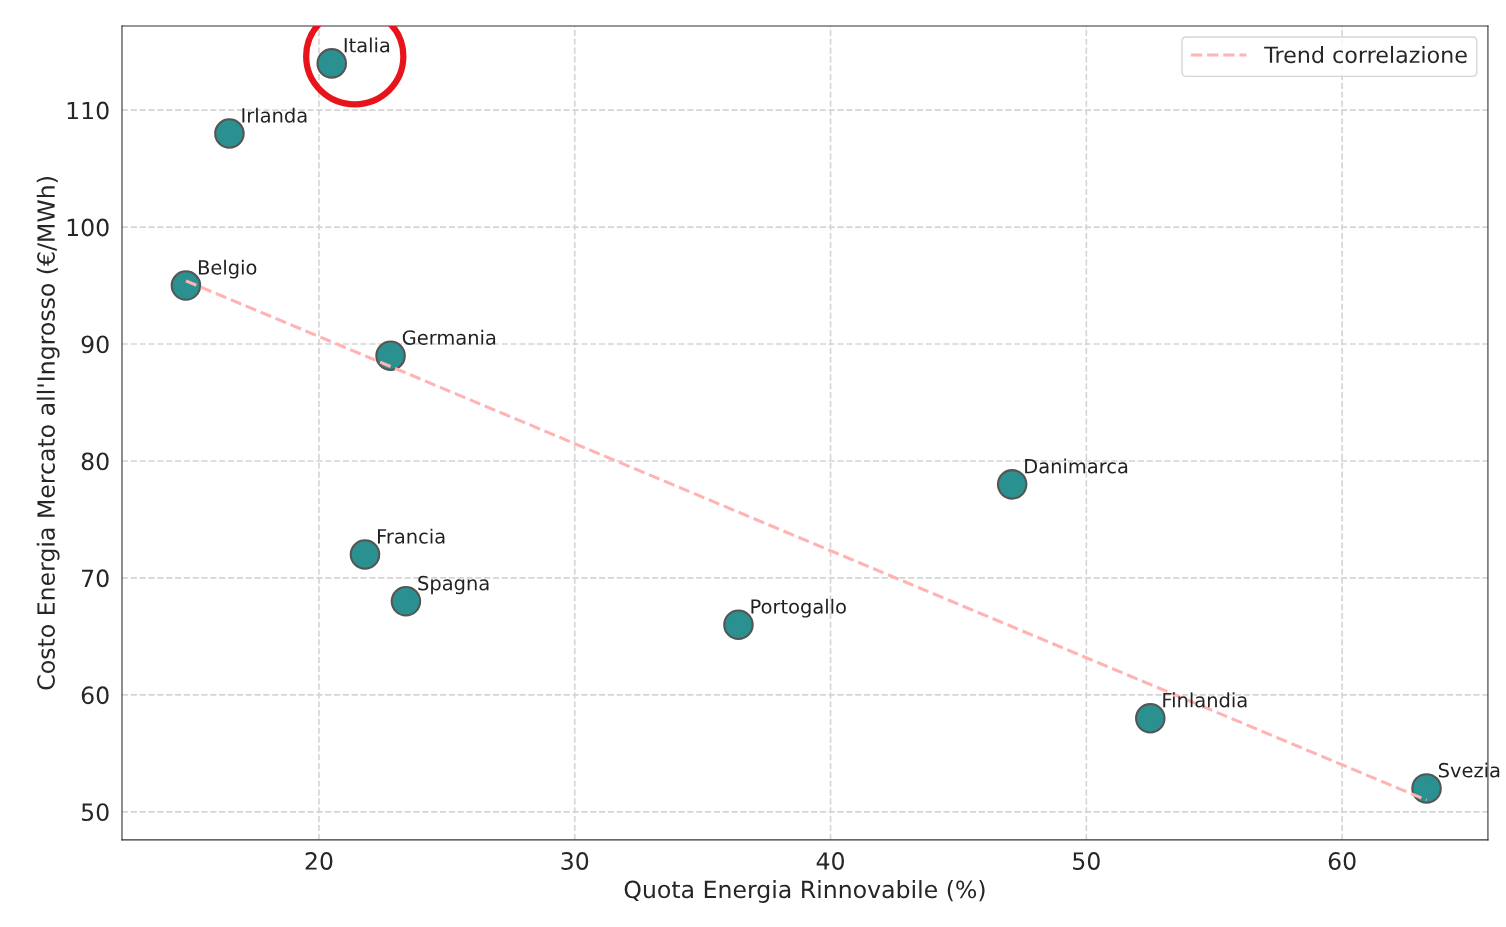 The width and height of the screenshot is (1506, 927). What do you see at coordinates (830, 861) in the screenshot?
I see `x-tick-label: 40` at bounding box center [830, 861].